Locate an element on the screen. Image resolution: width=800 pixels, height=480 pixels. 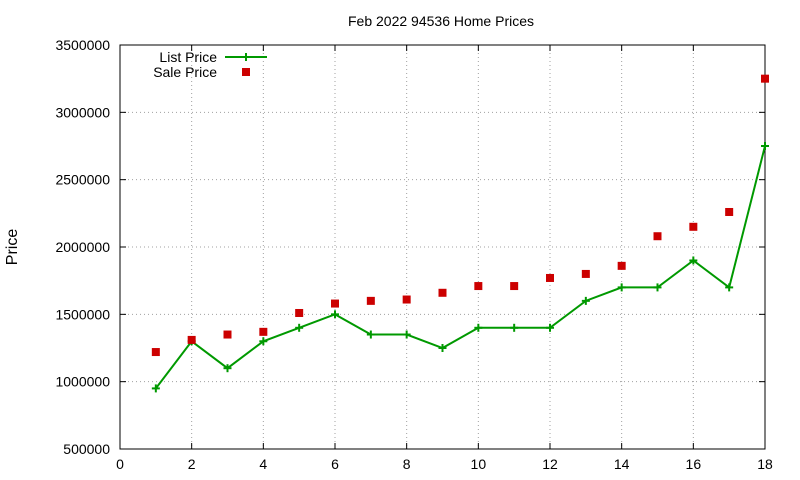
legend-label: List Price is located at coordinates (188, 57).